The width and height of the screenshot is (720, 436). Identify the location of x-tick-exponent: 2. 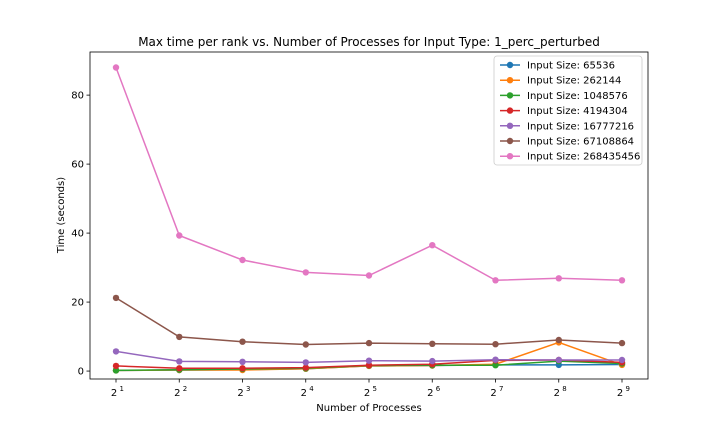
(185, 389).